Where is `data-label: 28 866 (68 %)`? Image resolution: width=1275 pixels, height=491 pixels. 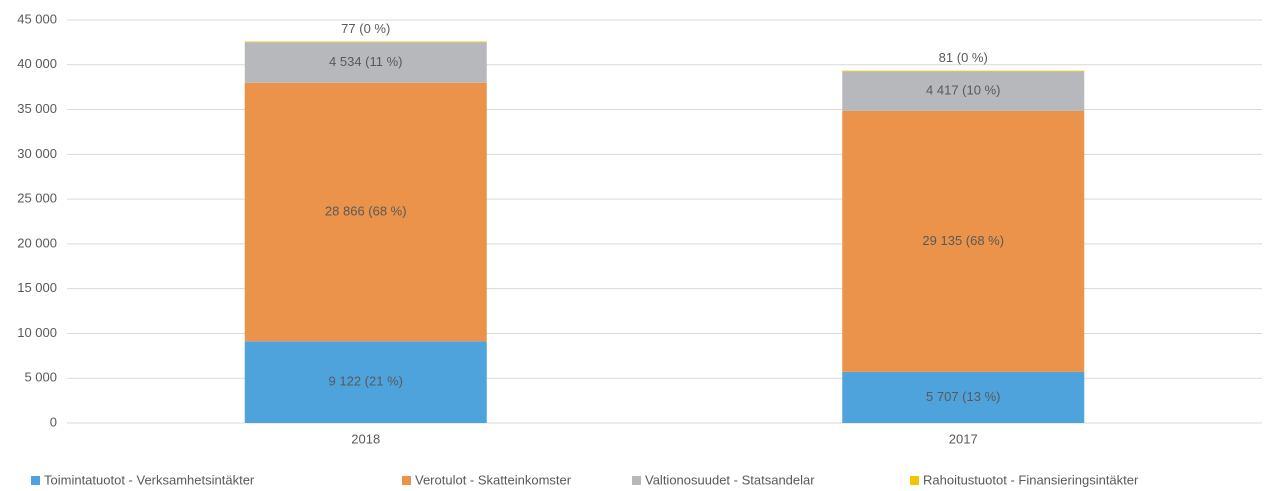 data-label: 28 866 (68 %) is located at coordinates (366, 210).